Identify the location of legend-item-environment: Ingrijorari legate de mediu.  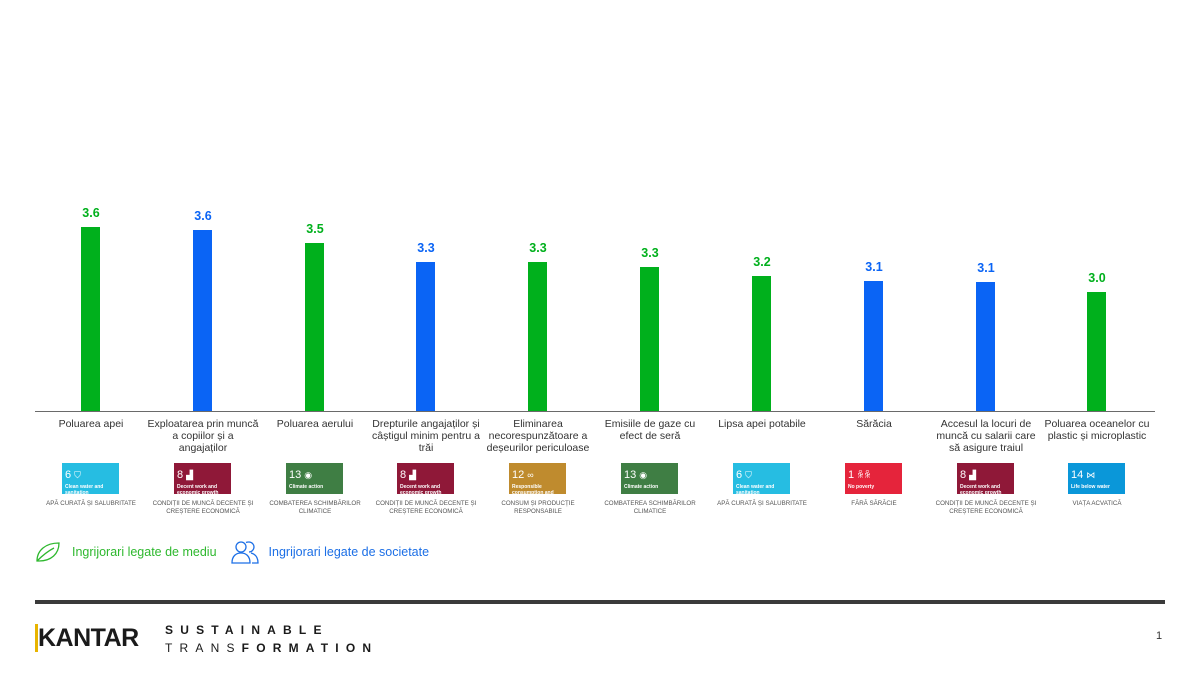
(125, 552).